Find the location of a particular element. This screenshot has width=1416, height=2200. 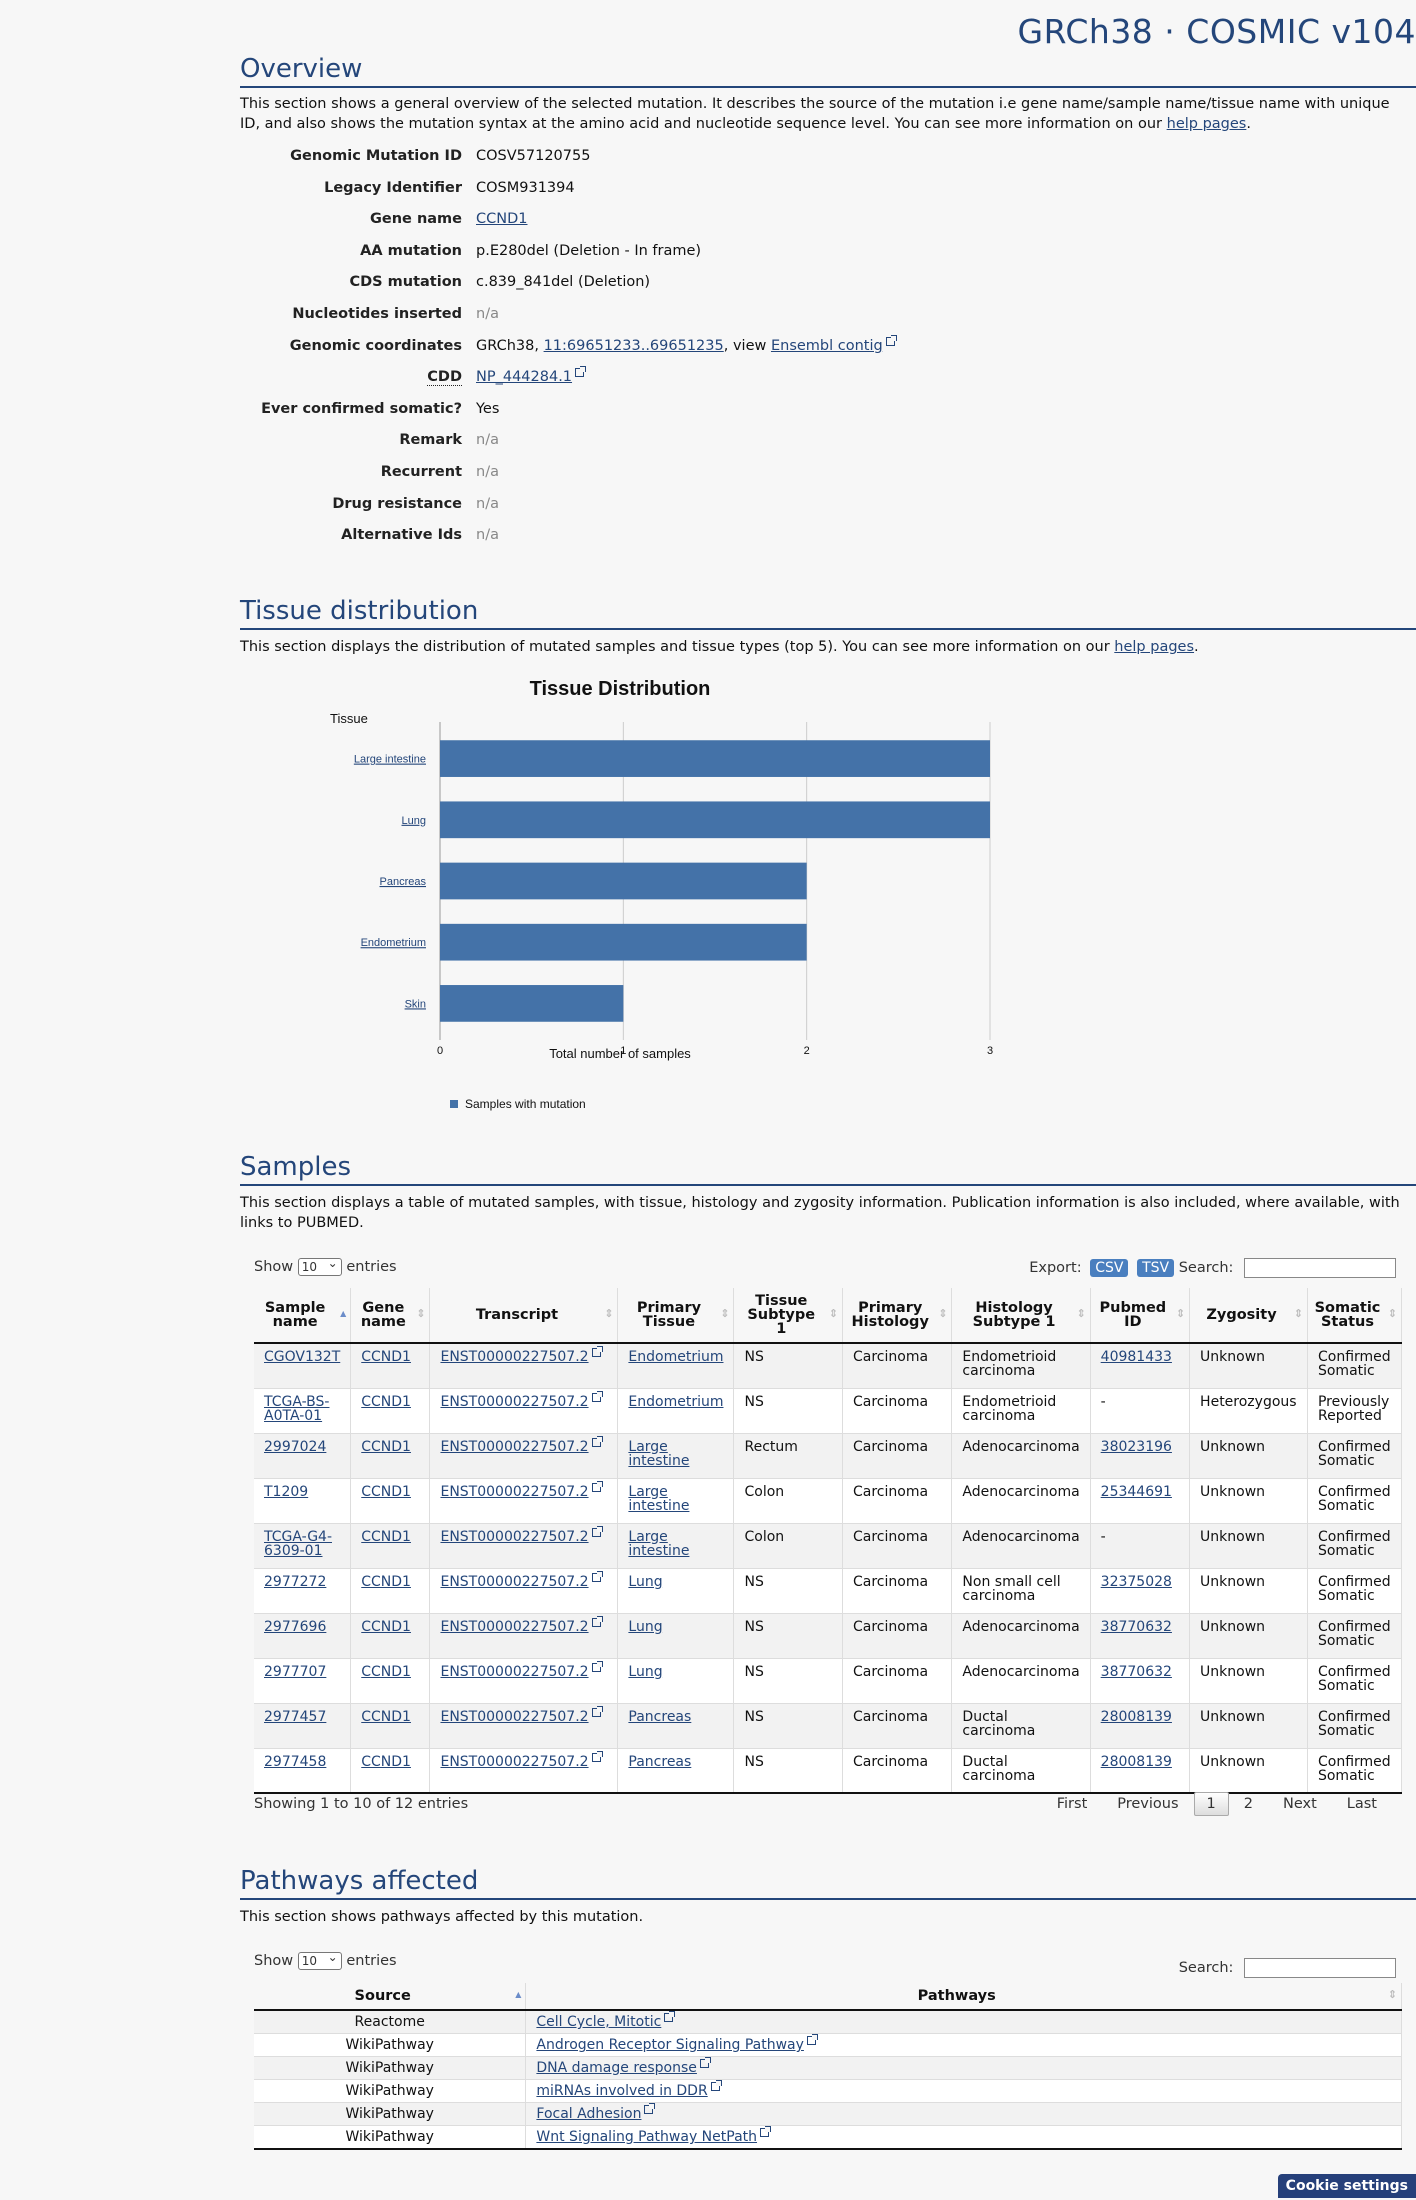

column-header: Zygosity is located at coordinates (1248, 1316).